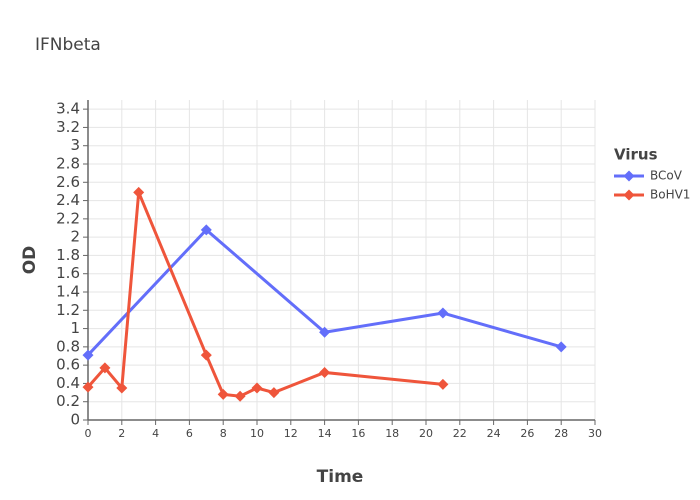  I want to click on y-tick-label: 3, so click(75, 145).